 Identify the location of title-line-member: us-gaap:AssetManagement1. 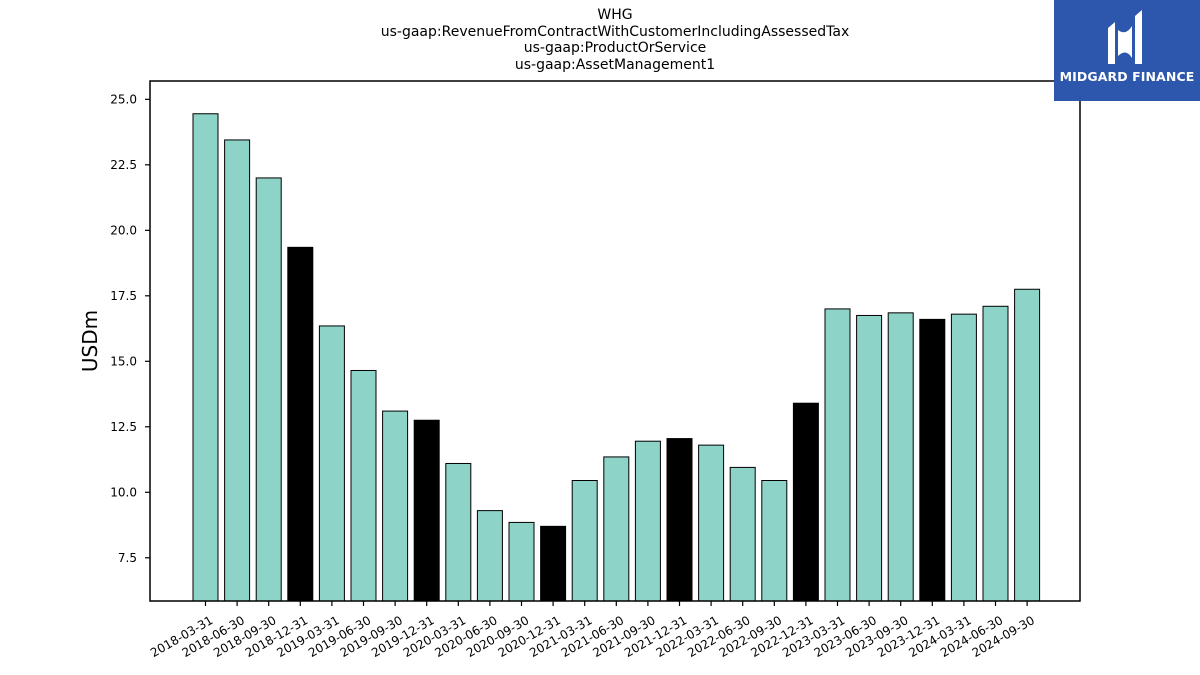
(615, 64).